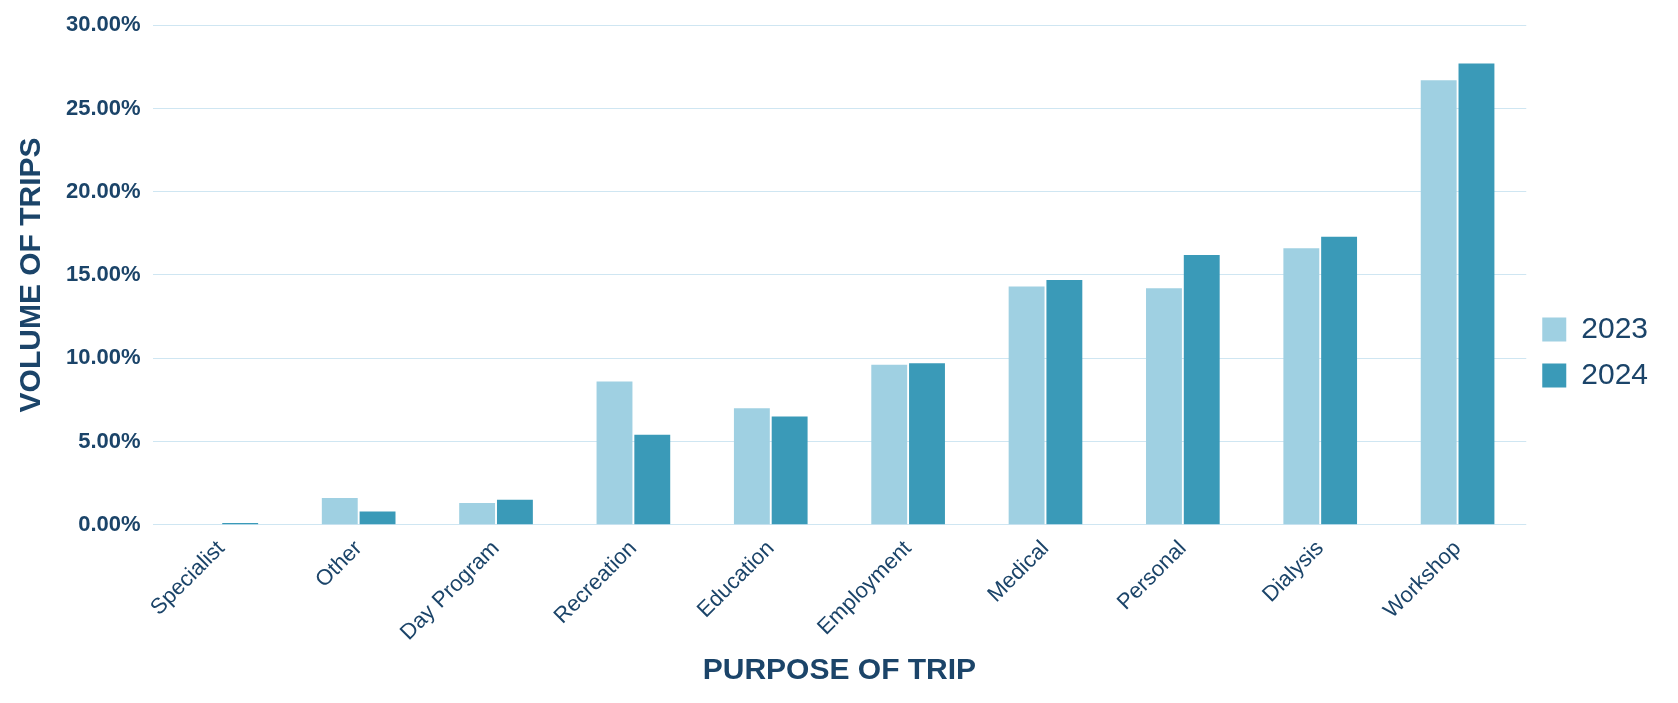 Image resolution: width=1678 pixels, height=703 pixels. I want to click on y-tick-label: 20.00%, so click(103, 190).